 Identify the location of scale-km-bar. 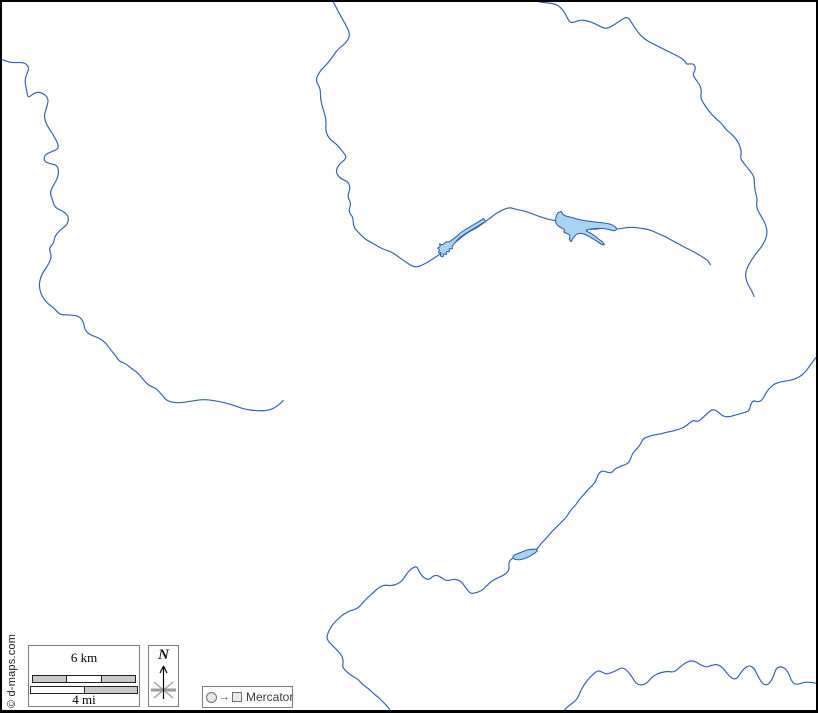
(84, 679).